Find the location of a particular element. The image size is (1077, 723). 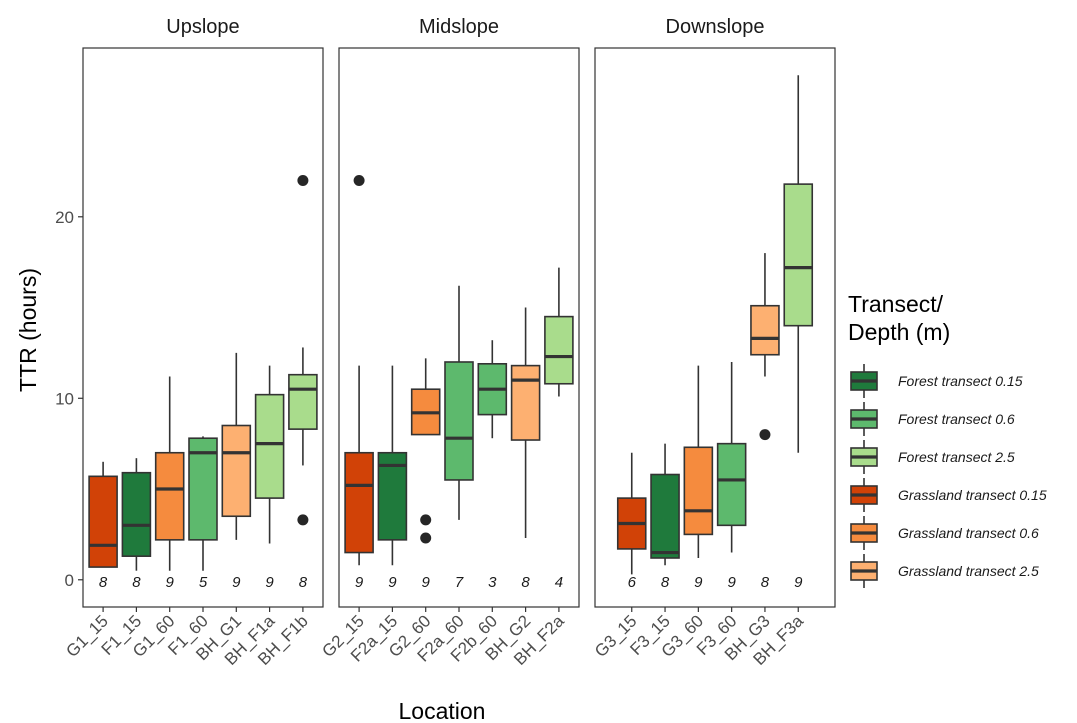

sample-size-label: 6 is located at coordinates (632, 582).